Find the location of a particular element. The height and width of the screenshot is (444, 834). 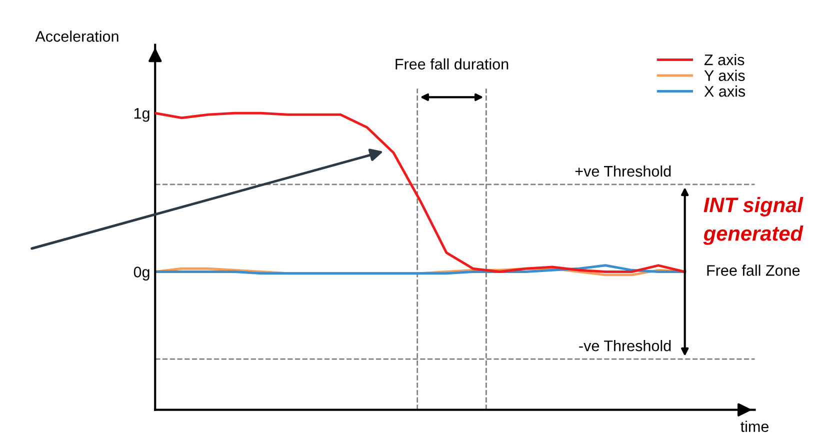

y-axis-title: Acceleration is located at coordinates (76, 36).